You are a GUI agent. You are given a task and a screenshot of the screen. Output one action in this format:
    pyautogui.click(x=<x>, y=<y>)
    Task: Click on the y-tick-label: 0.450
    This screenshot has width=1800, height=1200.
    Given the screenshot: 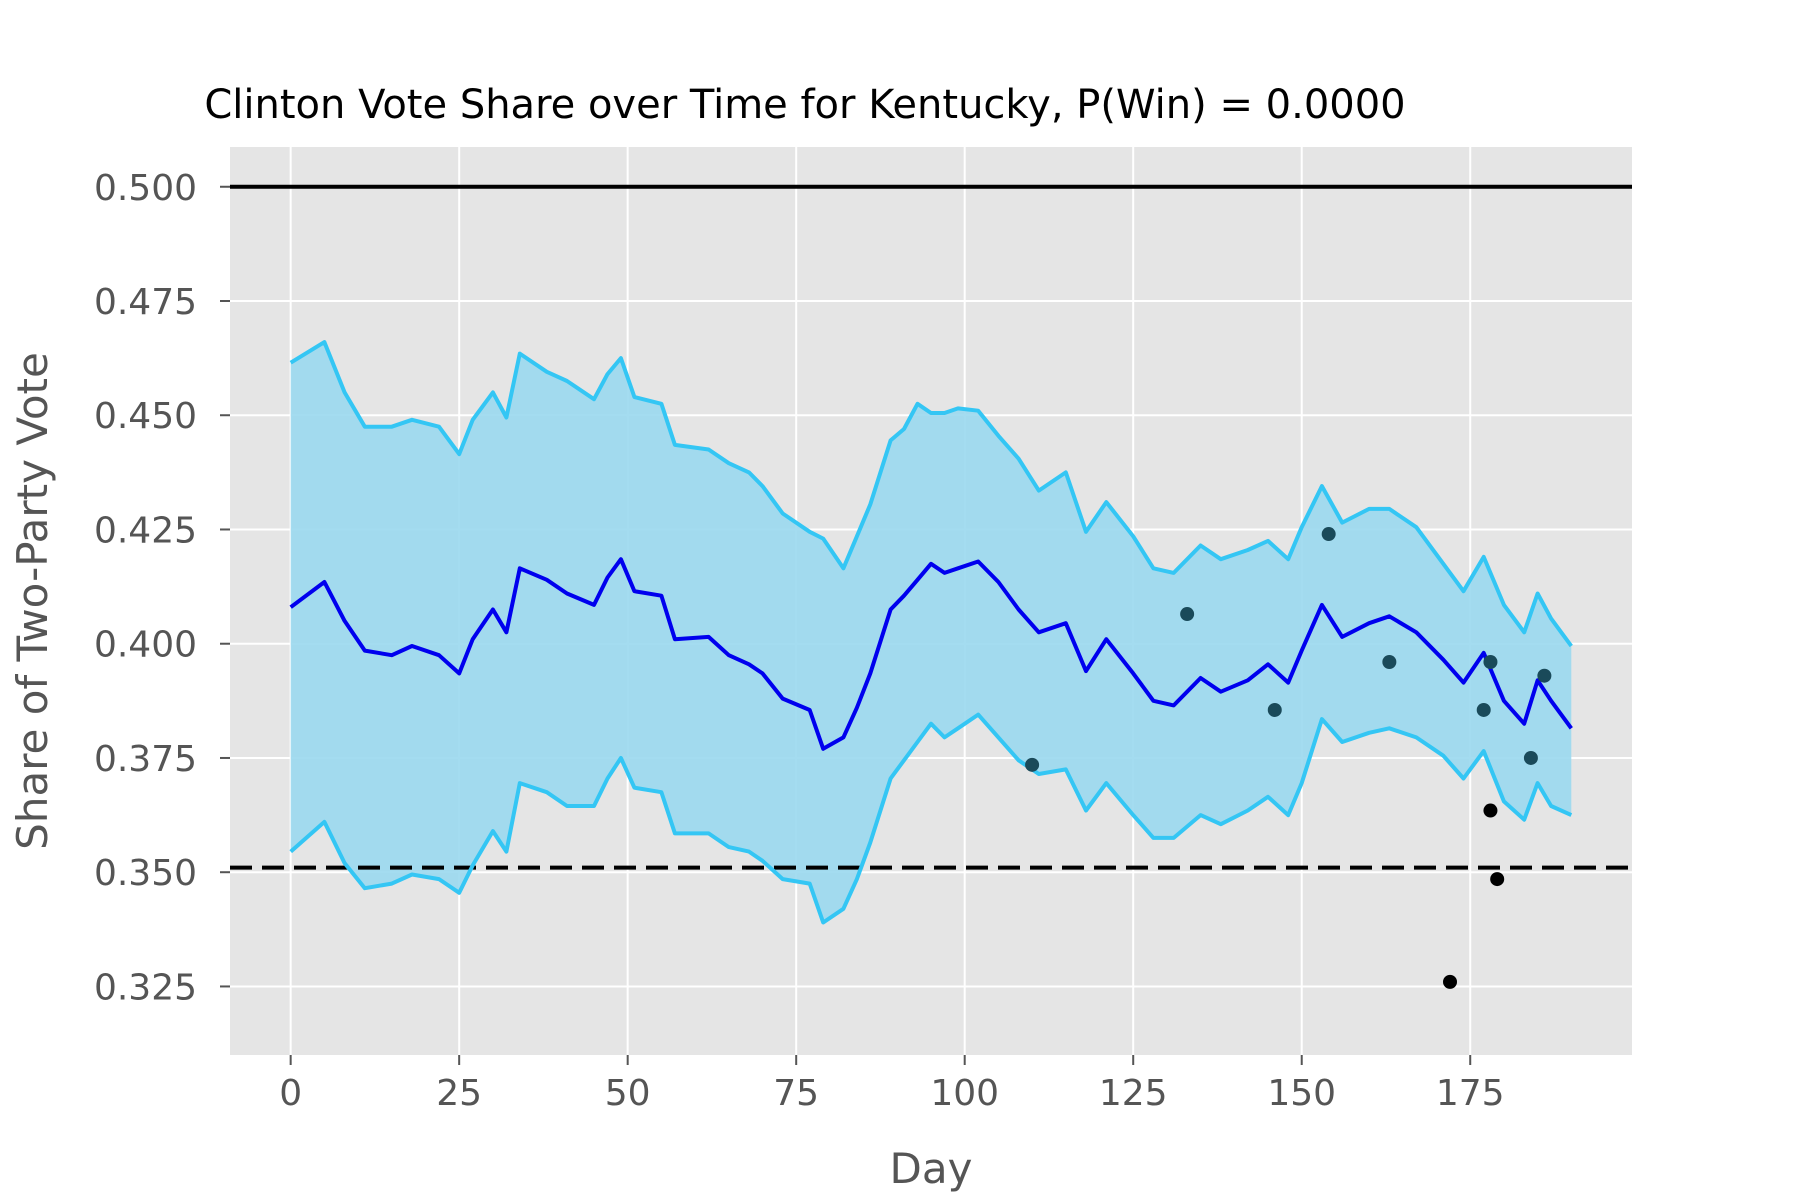 What is the action you would take?
    pyautogui.click(x=145, y=416)
    